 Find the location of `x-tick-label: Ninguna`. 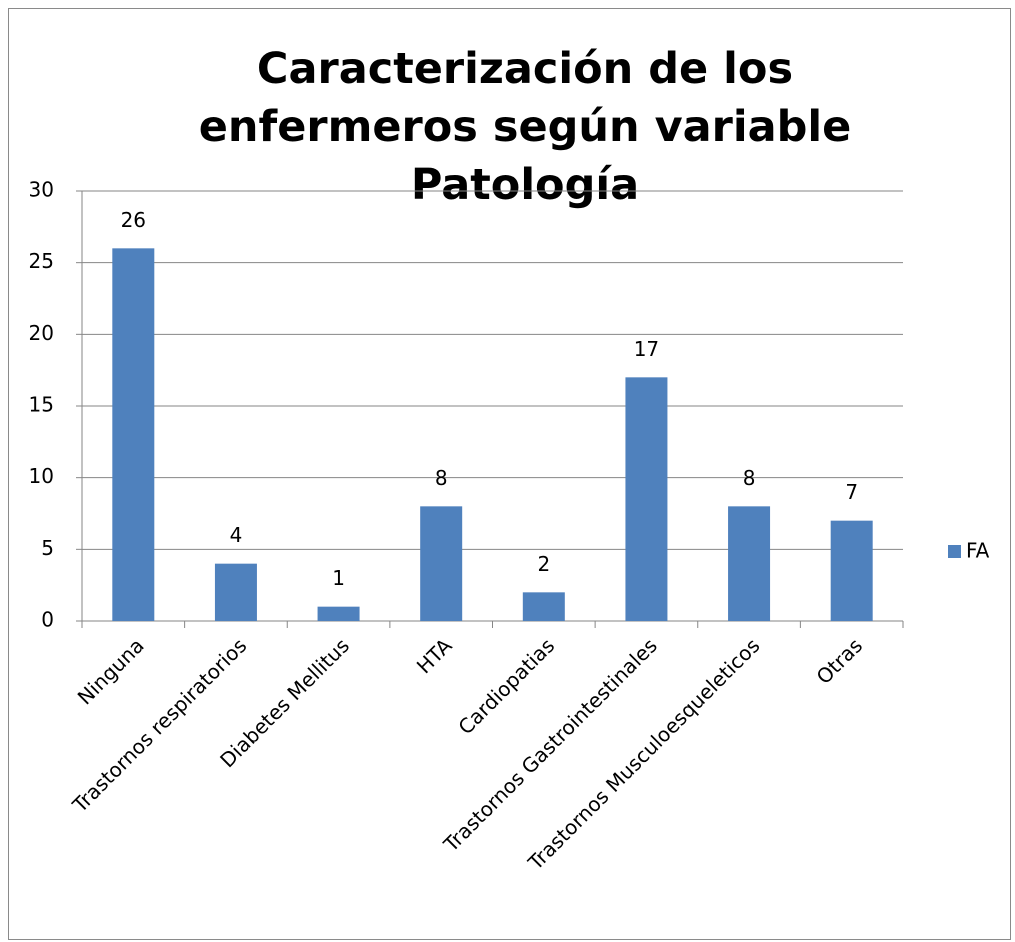

x-tick-label: Ninguna is located at coordinates (111, 671).